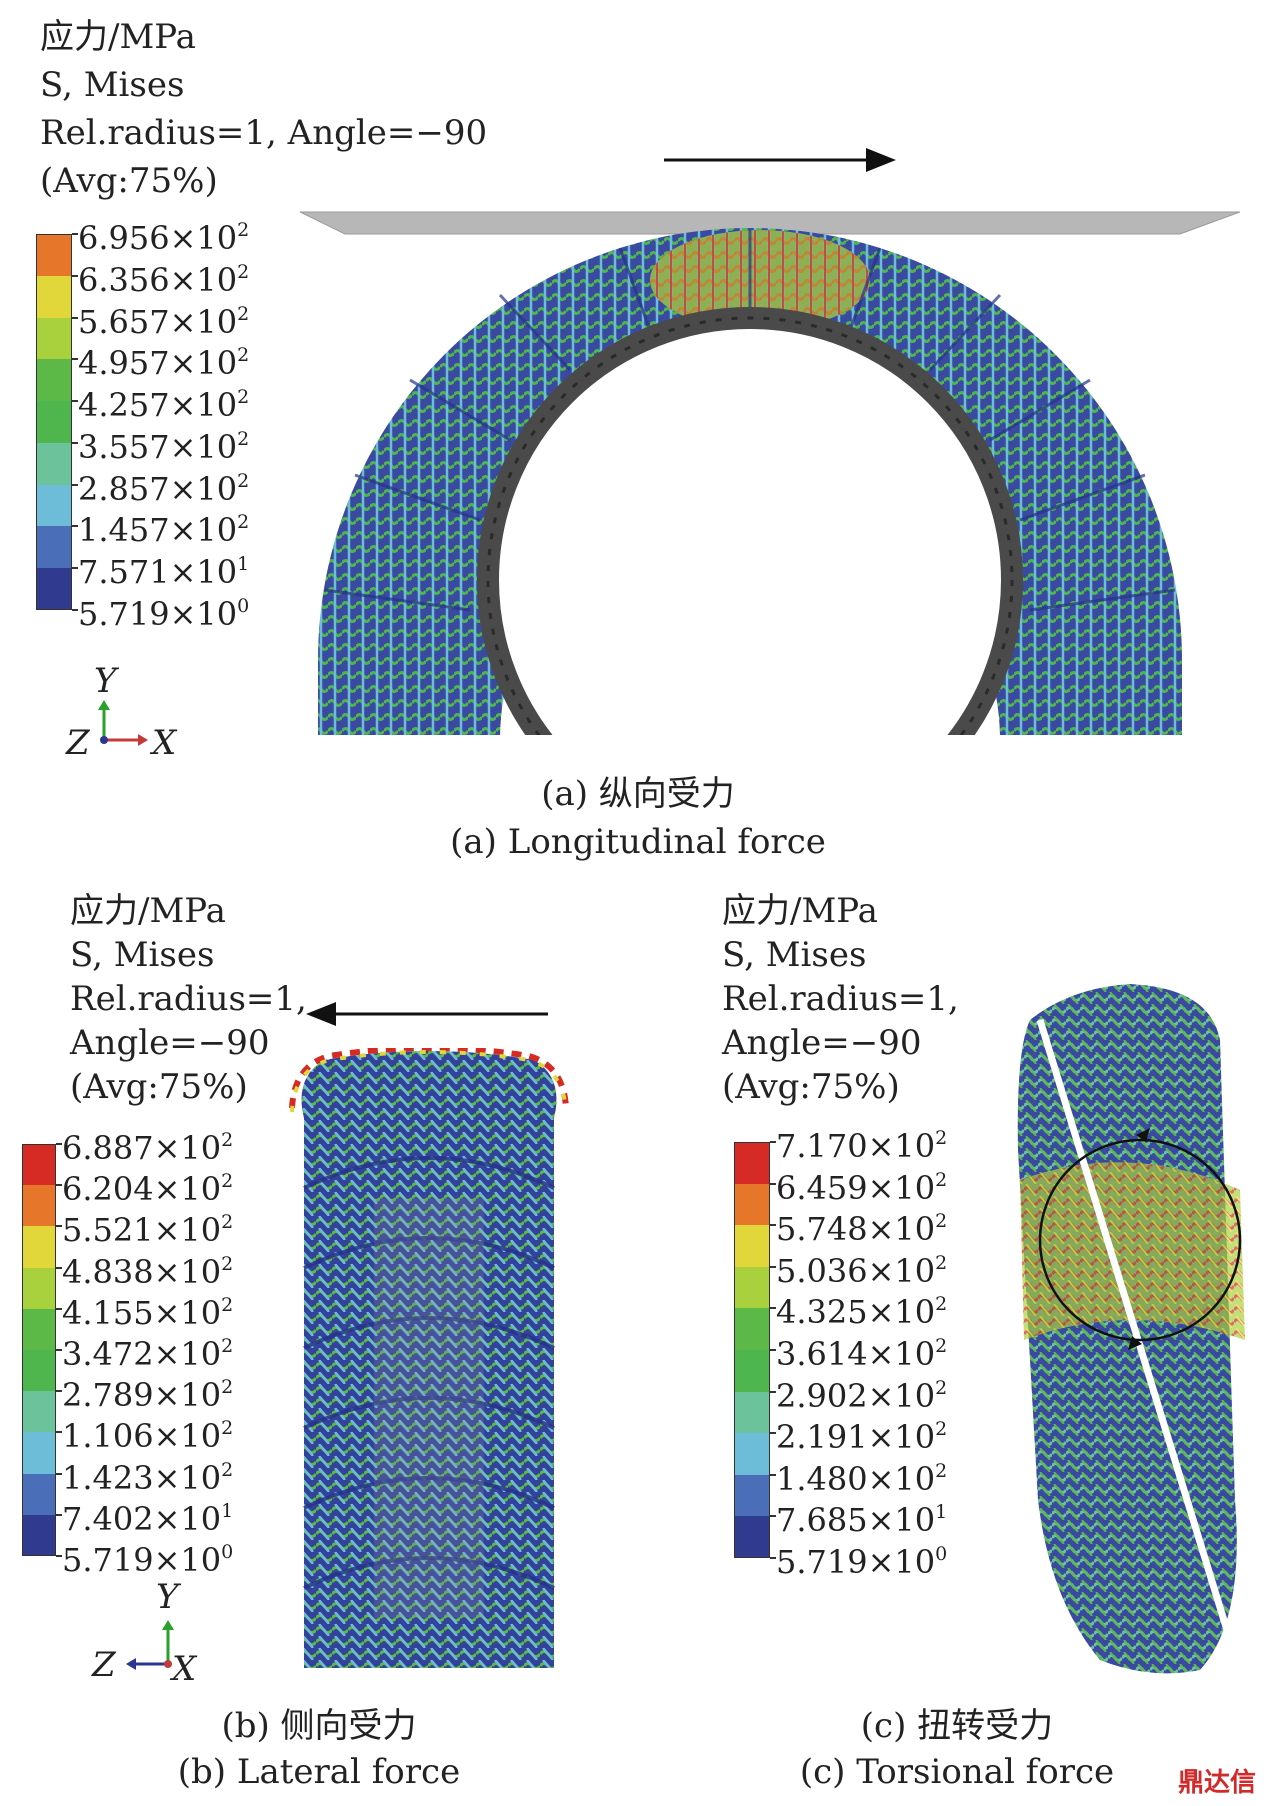 The height and width of the screenshot is (1806, 1276). I want to click on panel-c-title-angle: Angle=−90, so click(822, 1043).